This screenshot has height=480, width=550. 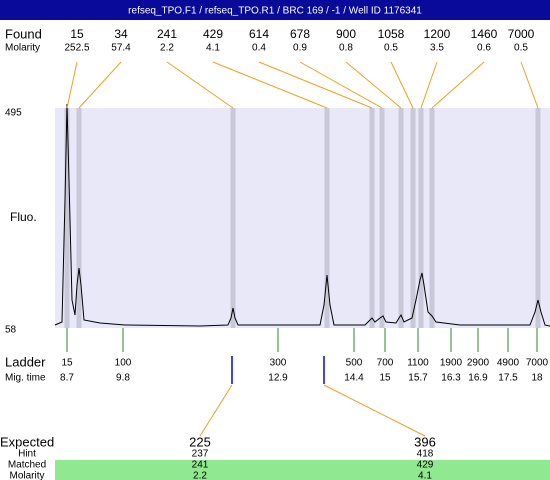 I want to click on exp-molarity-label: Molarity, so click(x=26, y=475).